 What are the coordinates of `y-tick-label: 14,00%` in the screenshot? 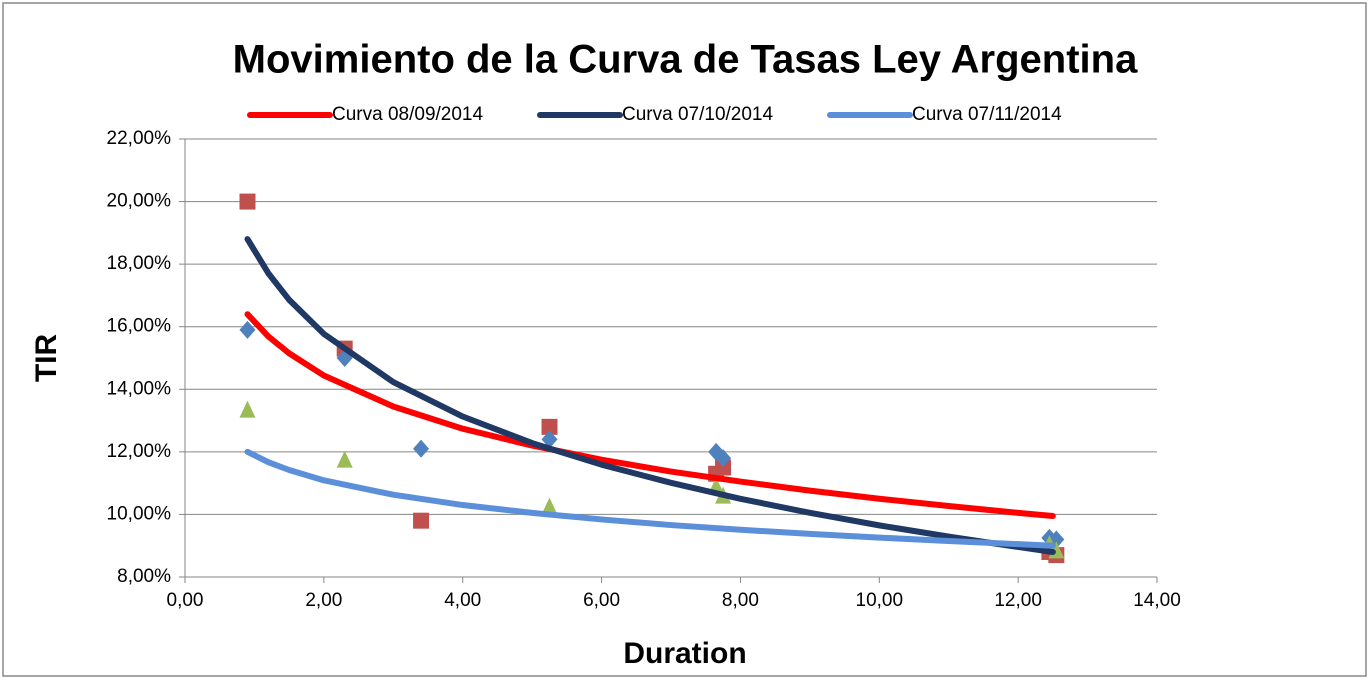 It's located at (139, 388).